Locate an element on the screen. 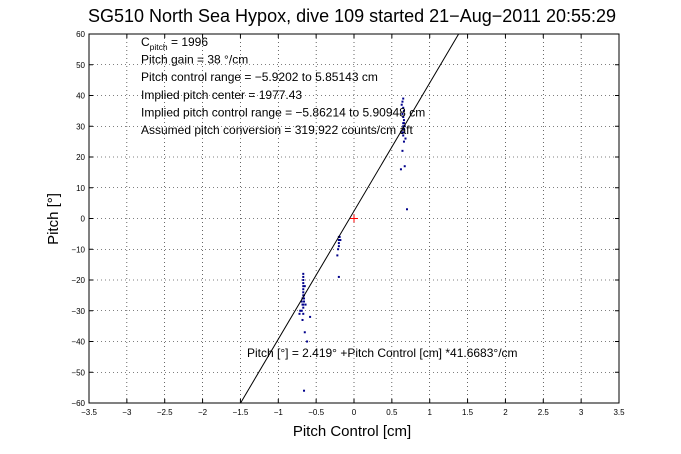  x-tick-label: 0 is located at coordinates (354, 412).